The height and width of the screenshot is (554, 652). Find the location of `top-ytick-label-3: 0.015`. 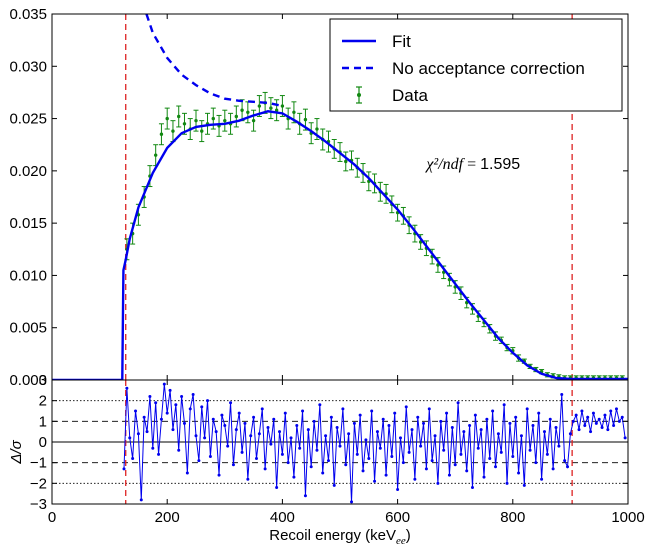

top-ytick-label-3: 0.015 is located at coordinates (28, 223).